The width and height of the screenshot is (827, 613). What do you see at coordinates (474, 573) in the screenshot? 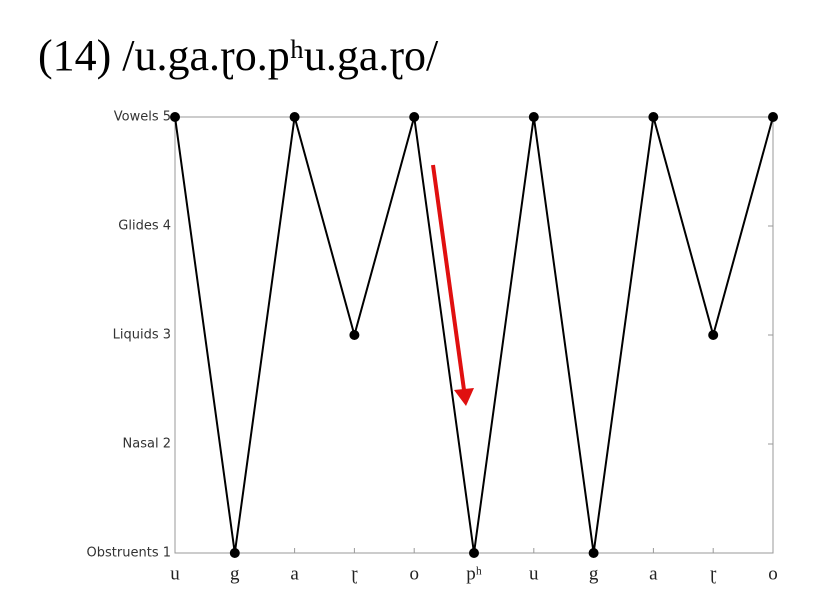
I see `x-tick-label: pʰ` at bounding box center [474, 573].